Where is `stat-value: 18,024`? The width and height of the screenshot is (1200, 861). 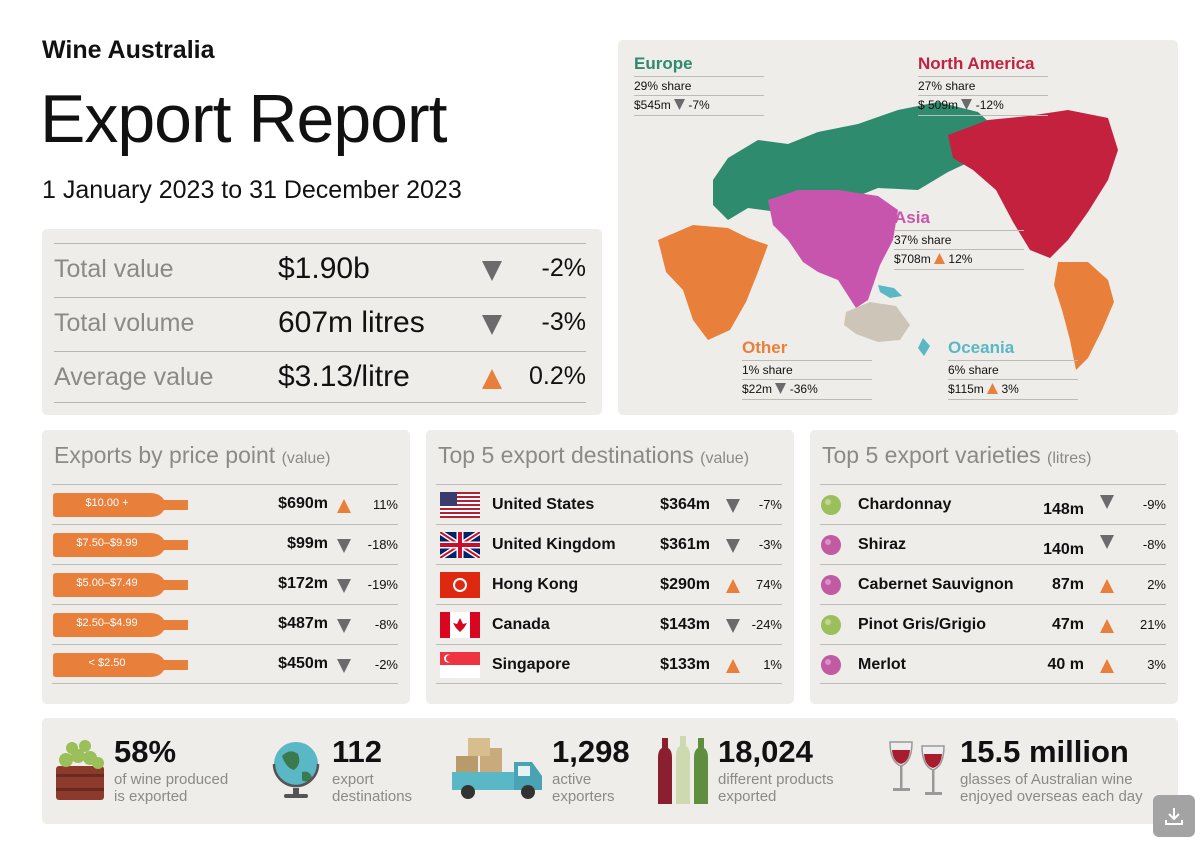 stat-value: 18,024 is located at coordinates (765, 751).